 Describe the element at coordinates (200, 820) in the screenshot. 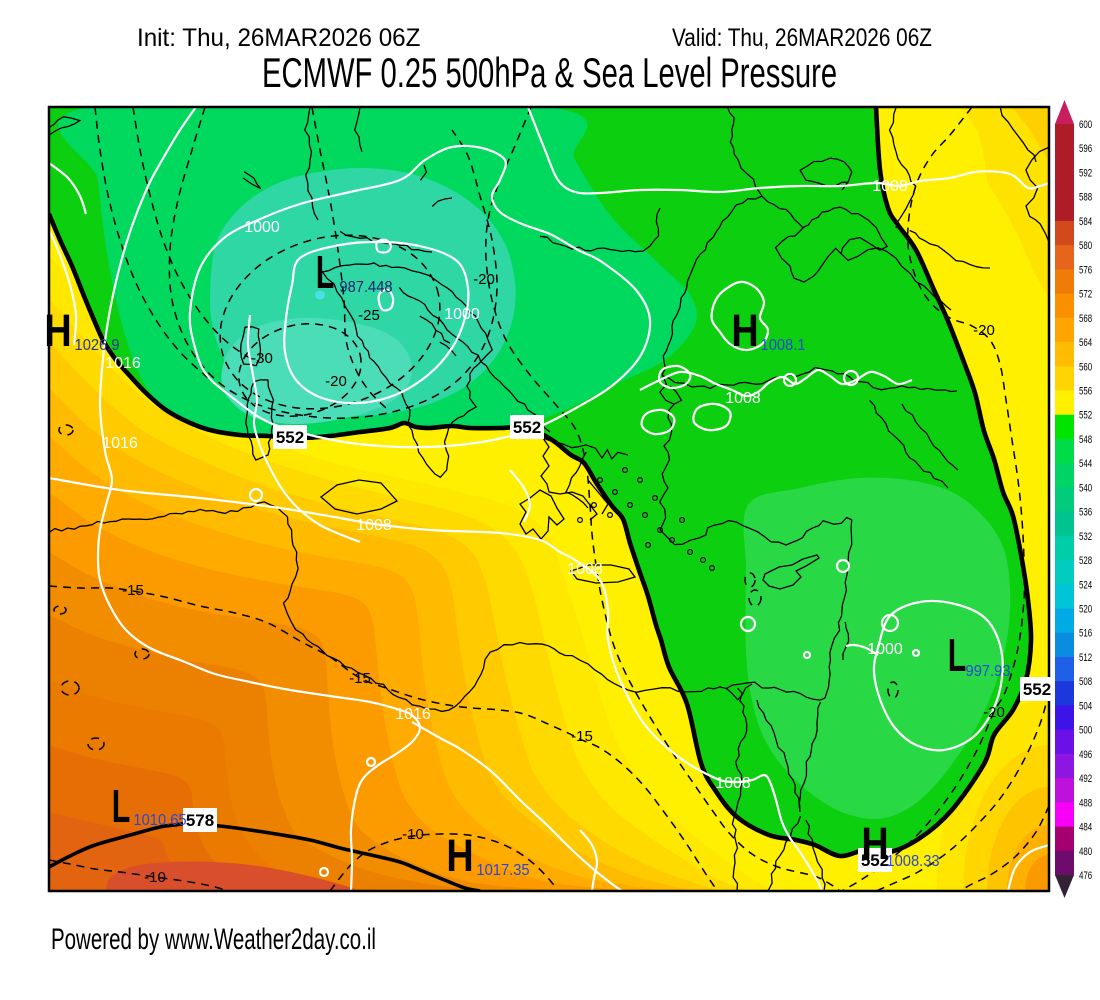

I see `svg-text: 578` at that location.